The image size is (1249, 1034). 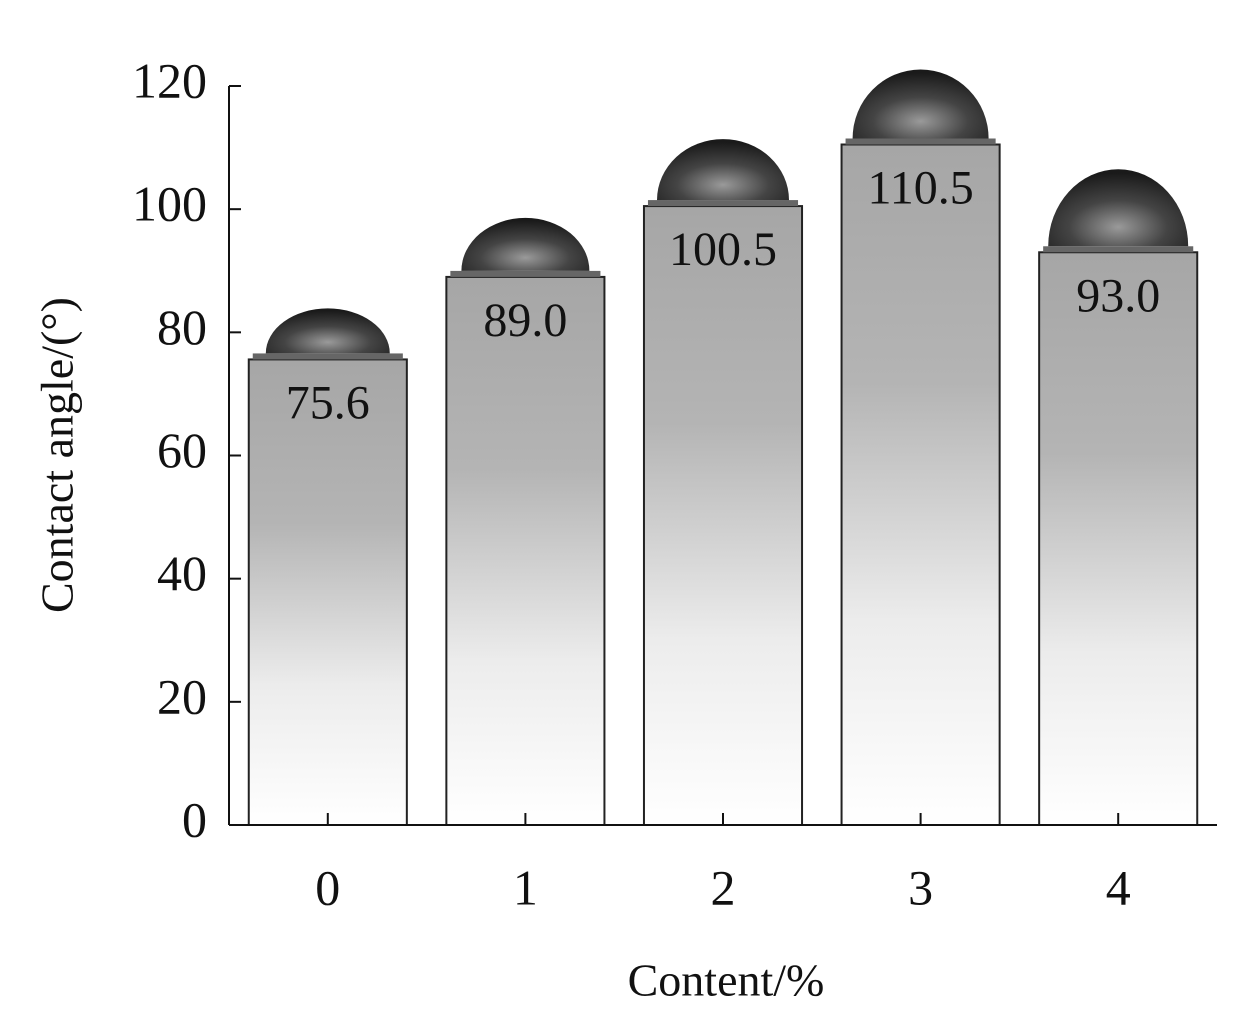 I want to click on y-tick-label: 100, so click(x=169, y=204).